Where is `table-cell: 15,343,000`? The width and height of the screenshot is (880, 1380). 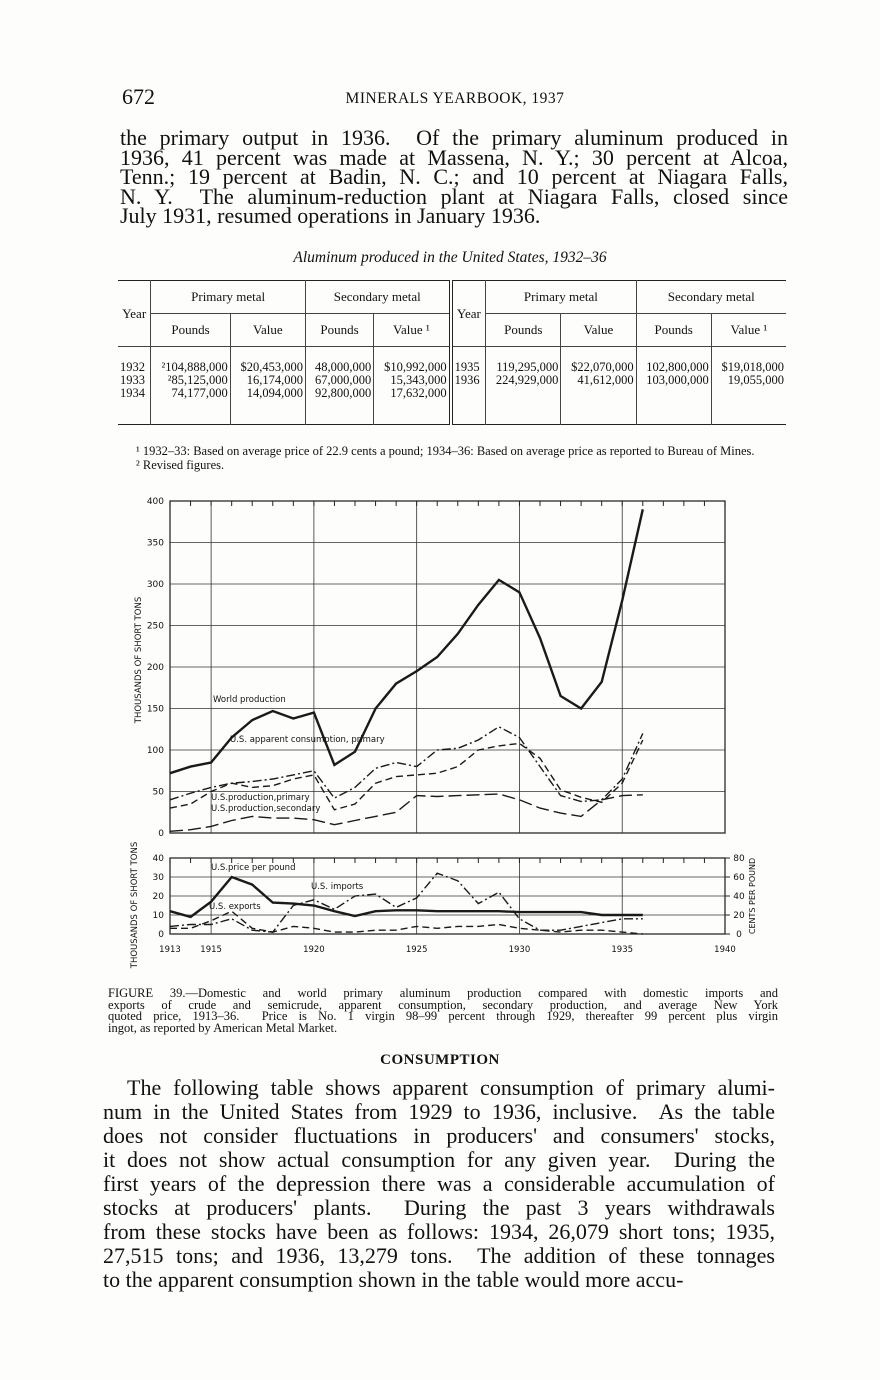 table-cell: 15,343,000 is located at coordinates (413, 380).